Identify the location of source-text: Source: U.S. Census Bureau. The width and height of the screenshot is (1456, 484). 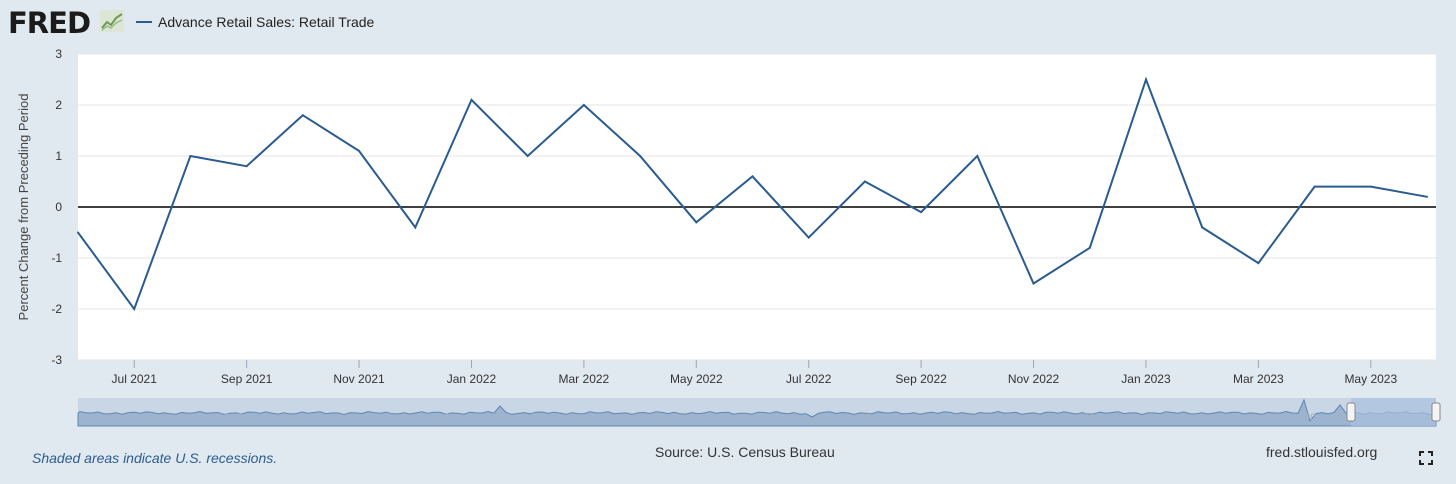
(745, 452).